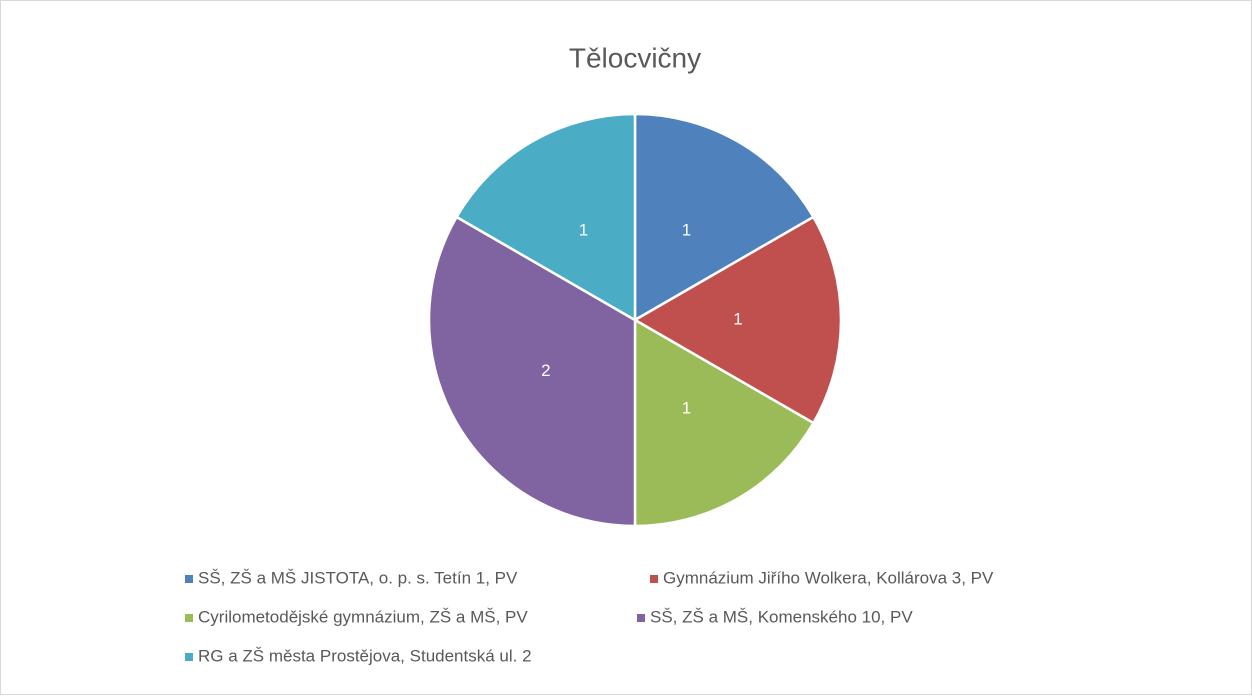  Describe the element at coordinates (635, 57) in the screenshot. I see `chart-title: Tělocvičny` at that location.